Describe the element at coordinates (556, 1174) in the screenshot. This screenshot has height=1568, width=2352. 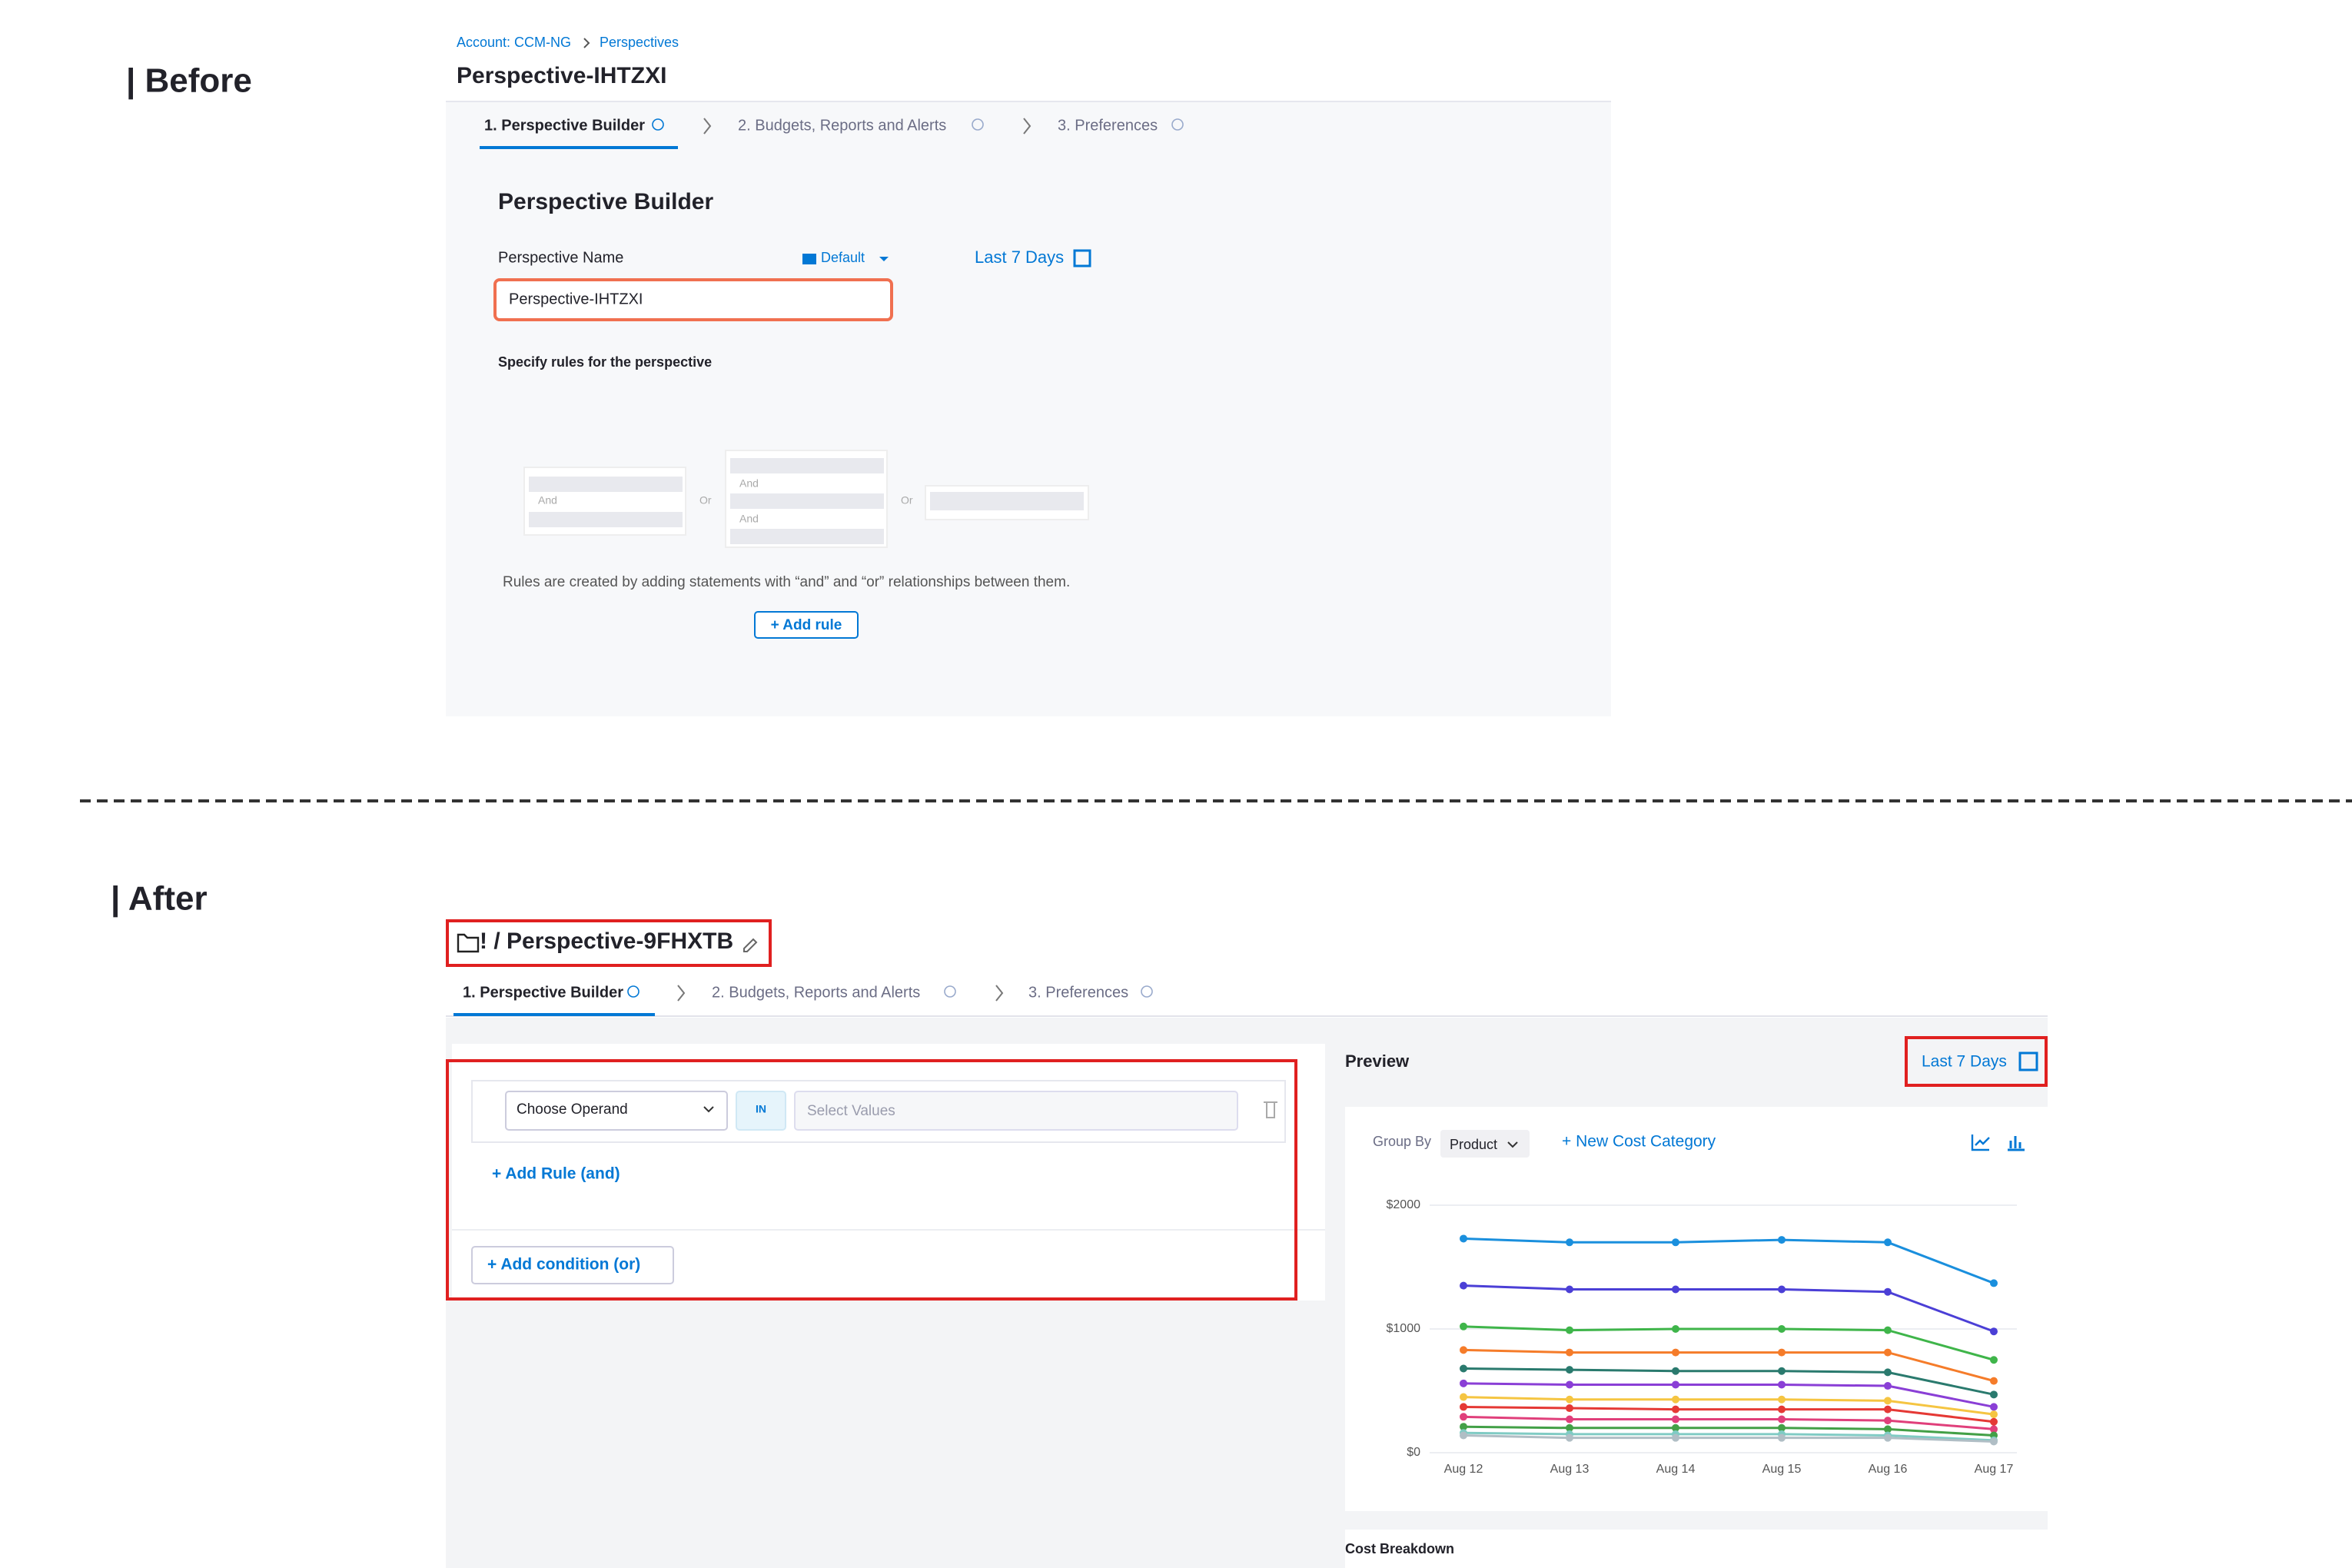
I see `add-rule: + Add Rule (and)` at that location.